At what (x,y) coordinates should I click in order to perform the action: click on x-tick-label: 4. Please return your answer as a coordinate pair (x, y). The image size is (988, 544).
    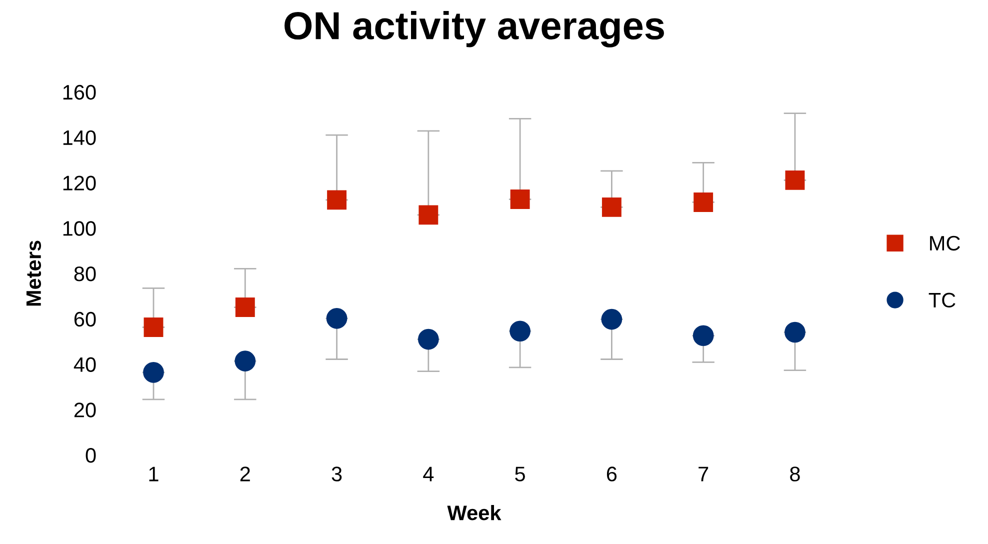
    Looking at the image, I should click on (428, 474).